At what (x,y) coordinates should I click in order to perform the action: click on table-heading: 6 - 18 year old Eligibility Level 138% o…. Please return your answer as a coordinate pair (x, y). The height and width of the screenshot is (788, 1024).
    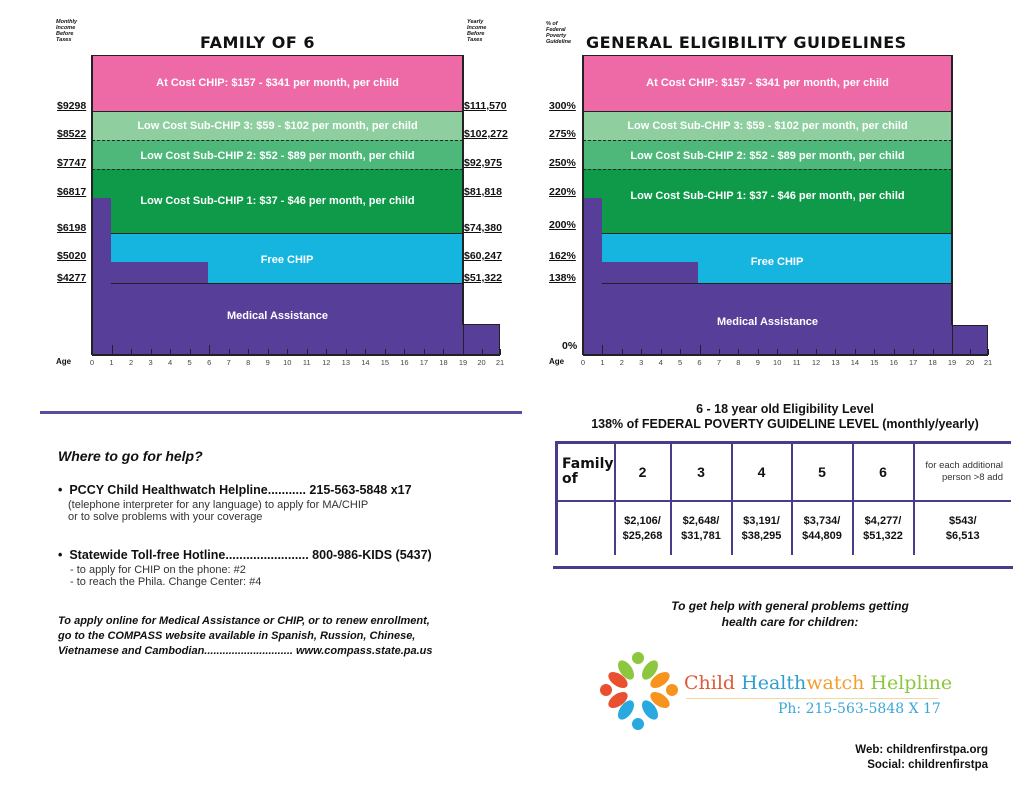
    Looking at the image, I should click on (785, 417).